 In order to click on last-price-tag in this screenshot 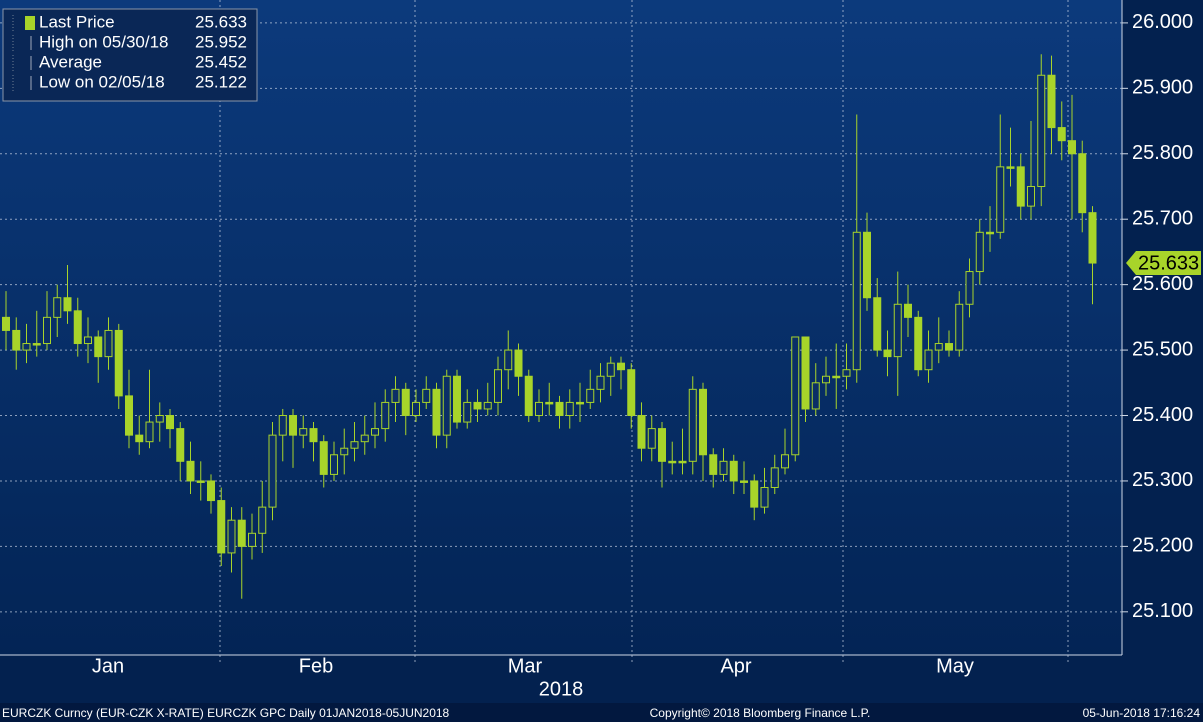, I will do `click(1163, 263)`.